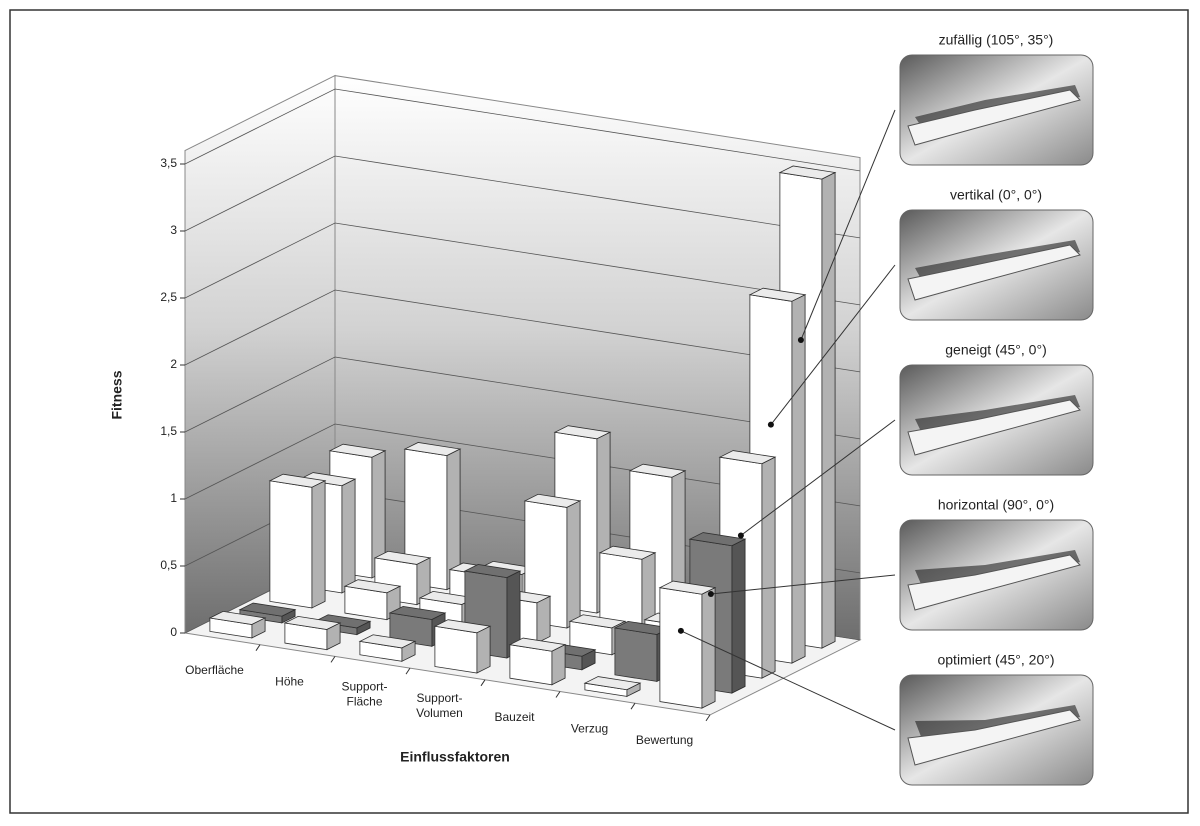 The width and height of the screenshot is (1200, 826). What do you see at coordinates (455, 757) in the screenshot?
I see `x-axis-title: Einflussfaktoren` at bounding box center [455, 757].